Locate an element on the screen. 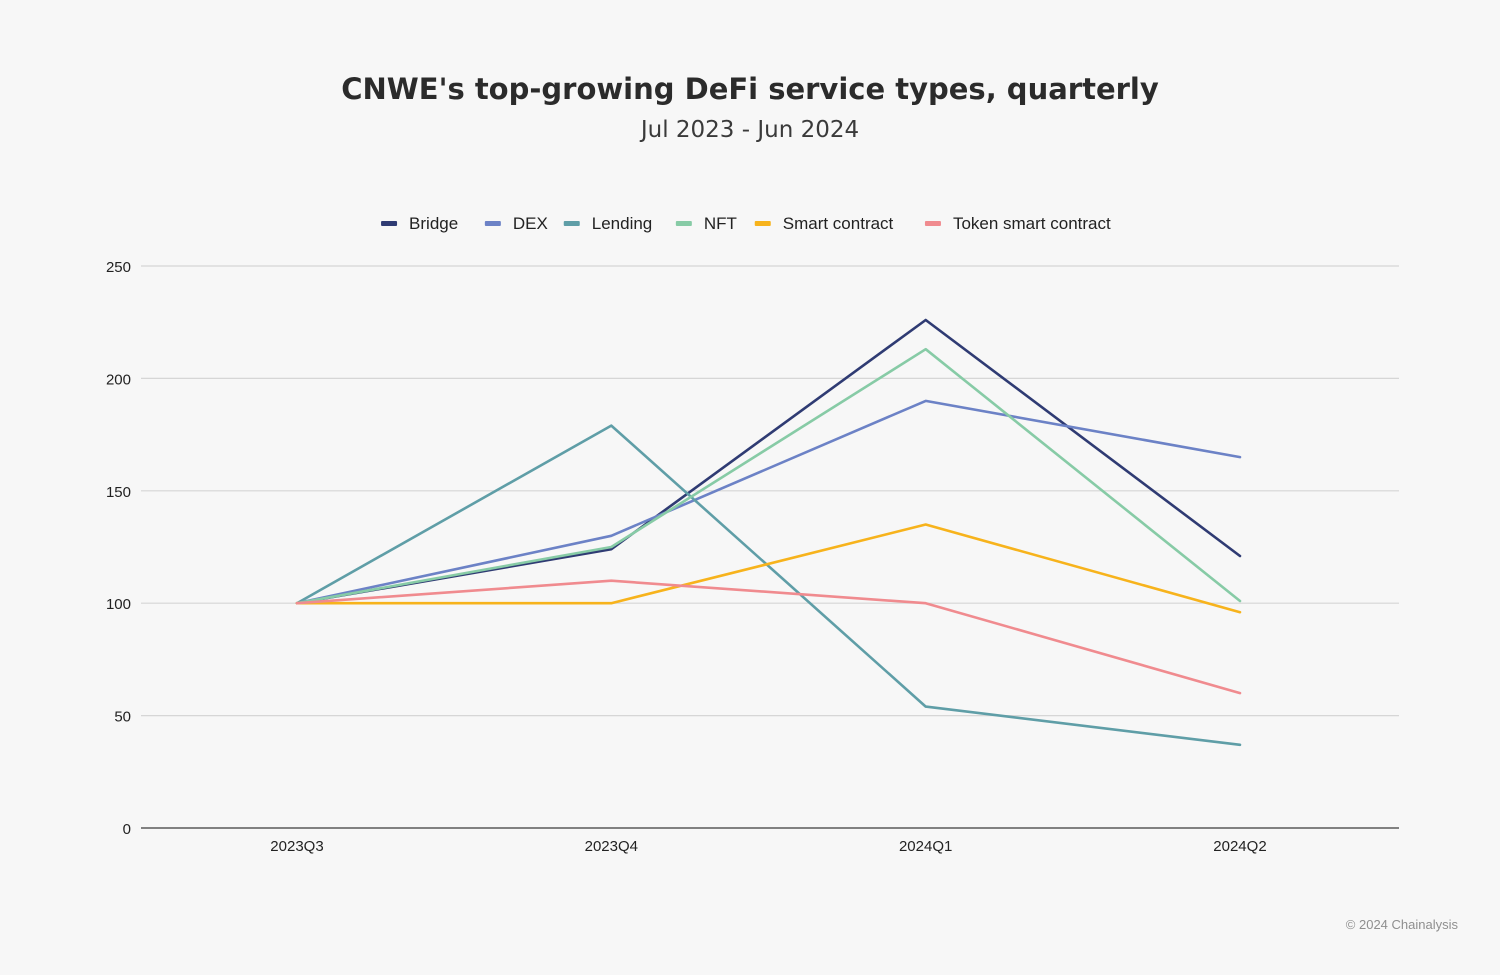 The image size is (1500, 975). y-tick-label: 50 is located at coordinates (122, 717).